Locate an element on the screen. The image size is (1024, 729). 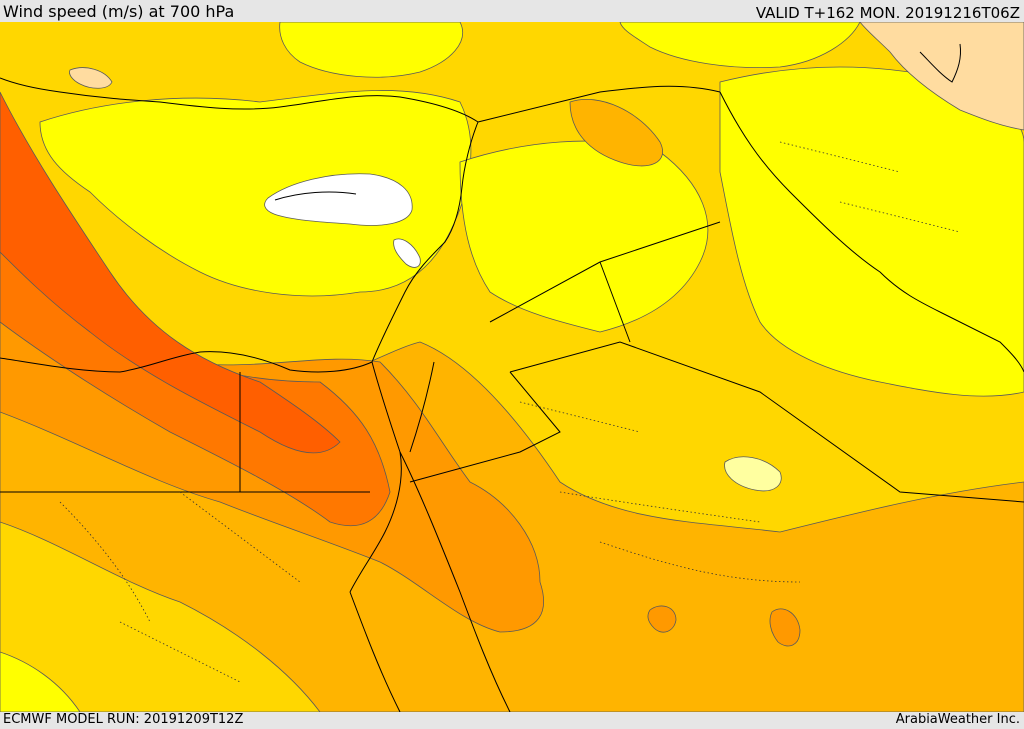
field-yellow-topright is located at coordinates (740, 45).